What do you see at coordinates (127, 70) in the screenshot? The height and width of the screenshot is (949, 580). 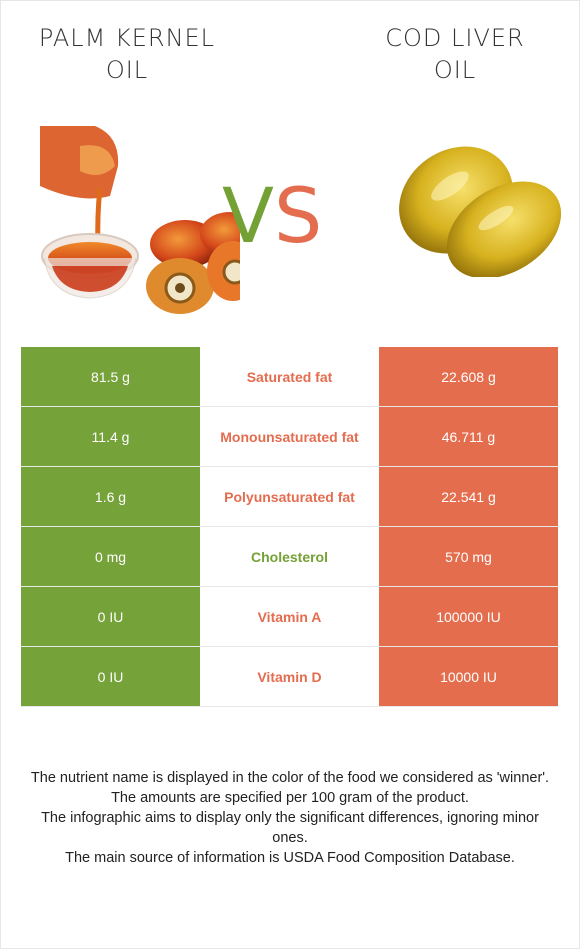 I see `left-title-line2: OIL` at bounding box center [127, 70].